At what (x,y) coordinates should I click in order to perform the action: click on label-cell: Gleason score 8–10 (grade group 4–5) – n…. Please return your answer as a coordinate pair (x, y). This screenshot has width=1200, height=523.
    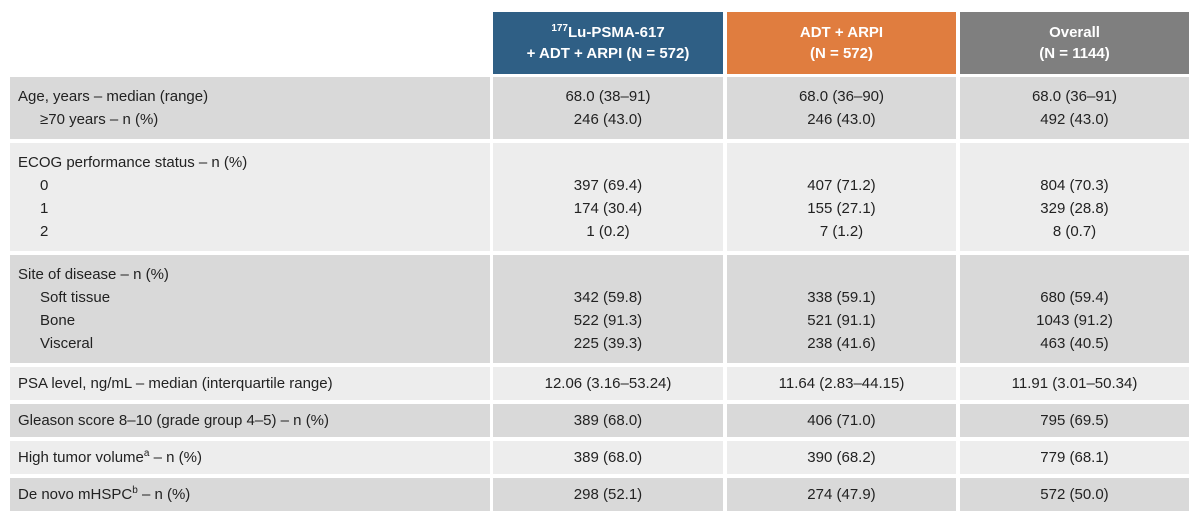
    Looking at the image, I should click on (250, 420).